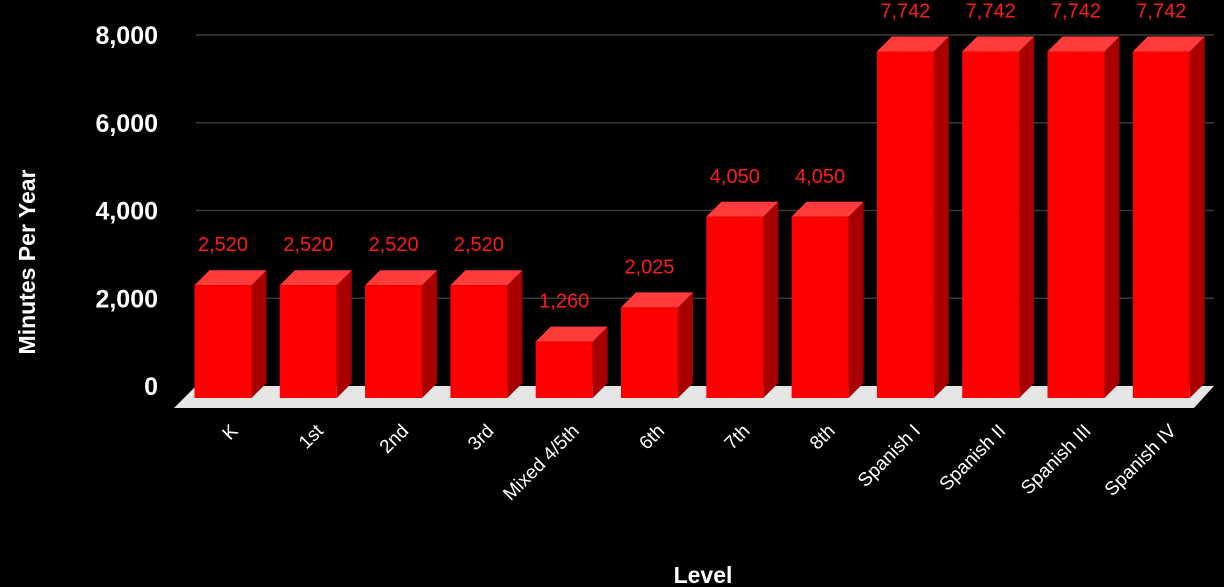 This screenshot has height=587, width=1224. Describe the element at coordinates (564, 302) in the screenshot. I see `data-label: 1,260` at that location.